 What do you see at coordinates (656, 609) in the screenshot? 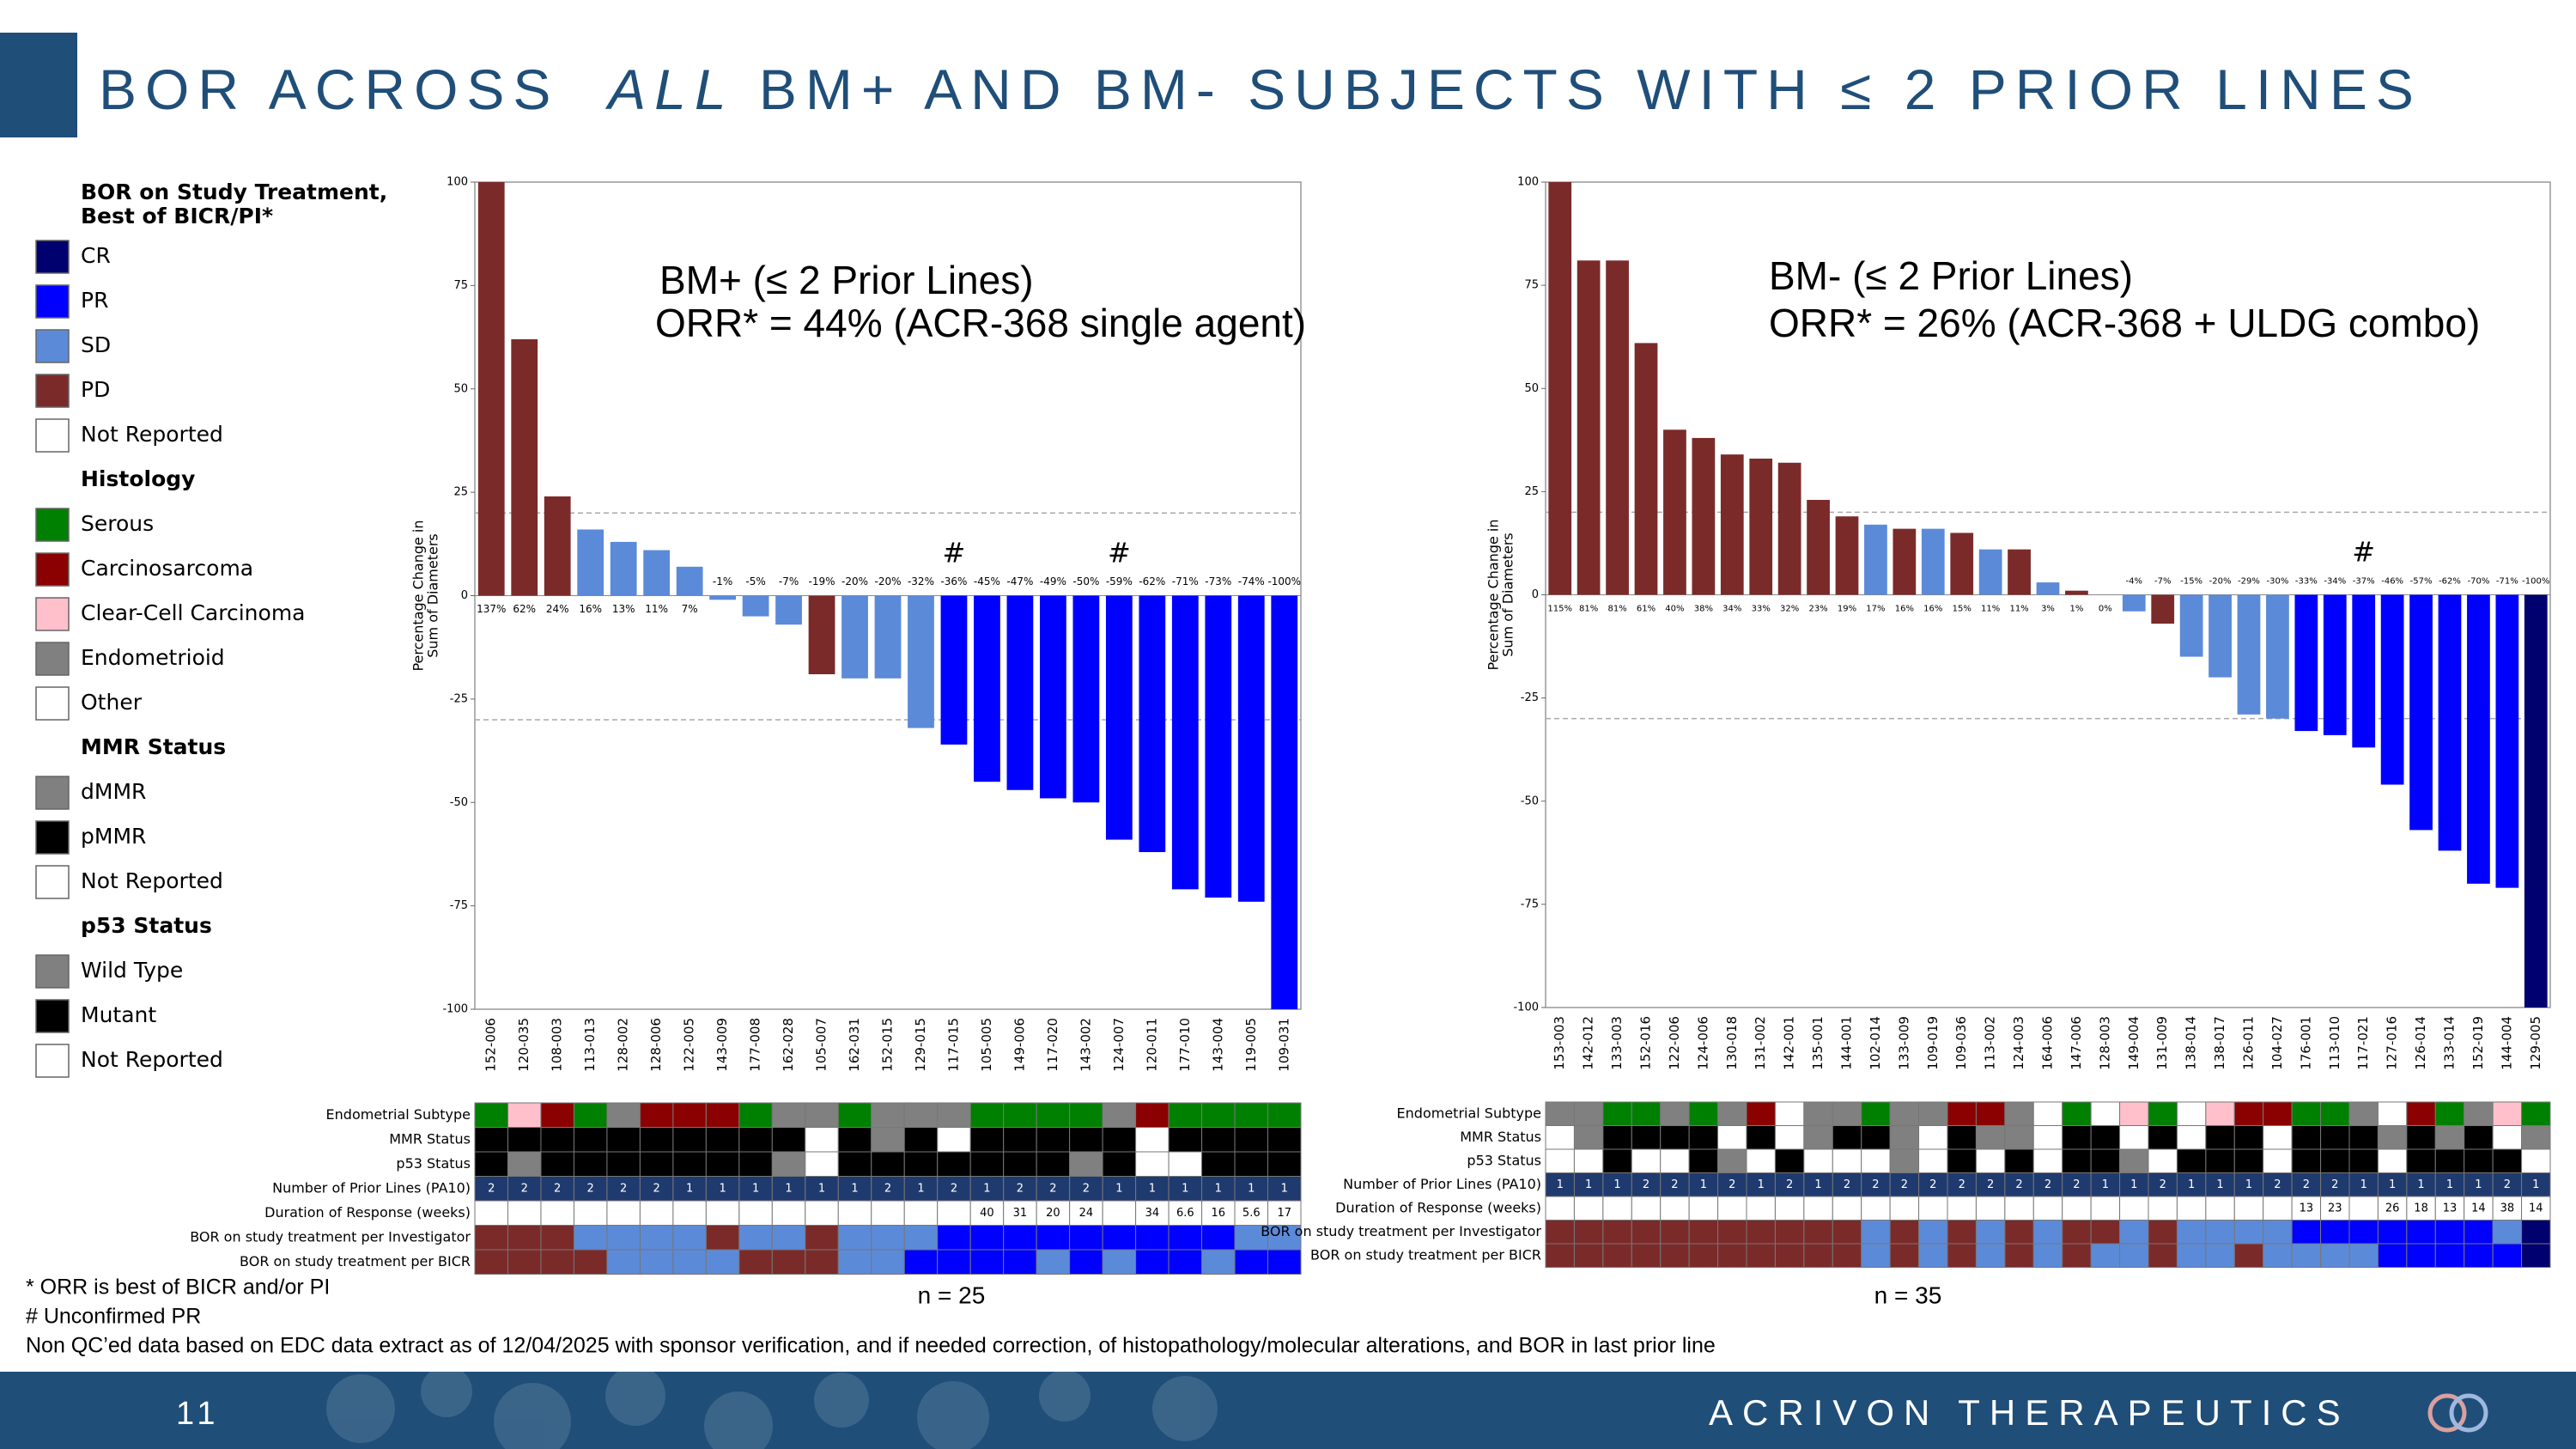
I see `value-label: 11%` at bounding box center [656, 609].